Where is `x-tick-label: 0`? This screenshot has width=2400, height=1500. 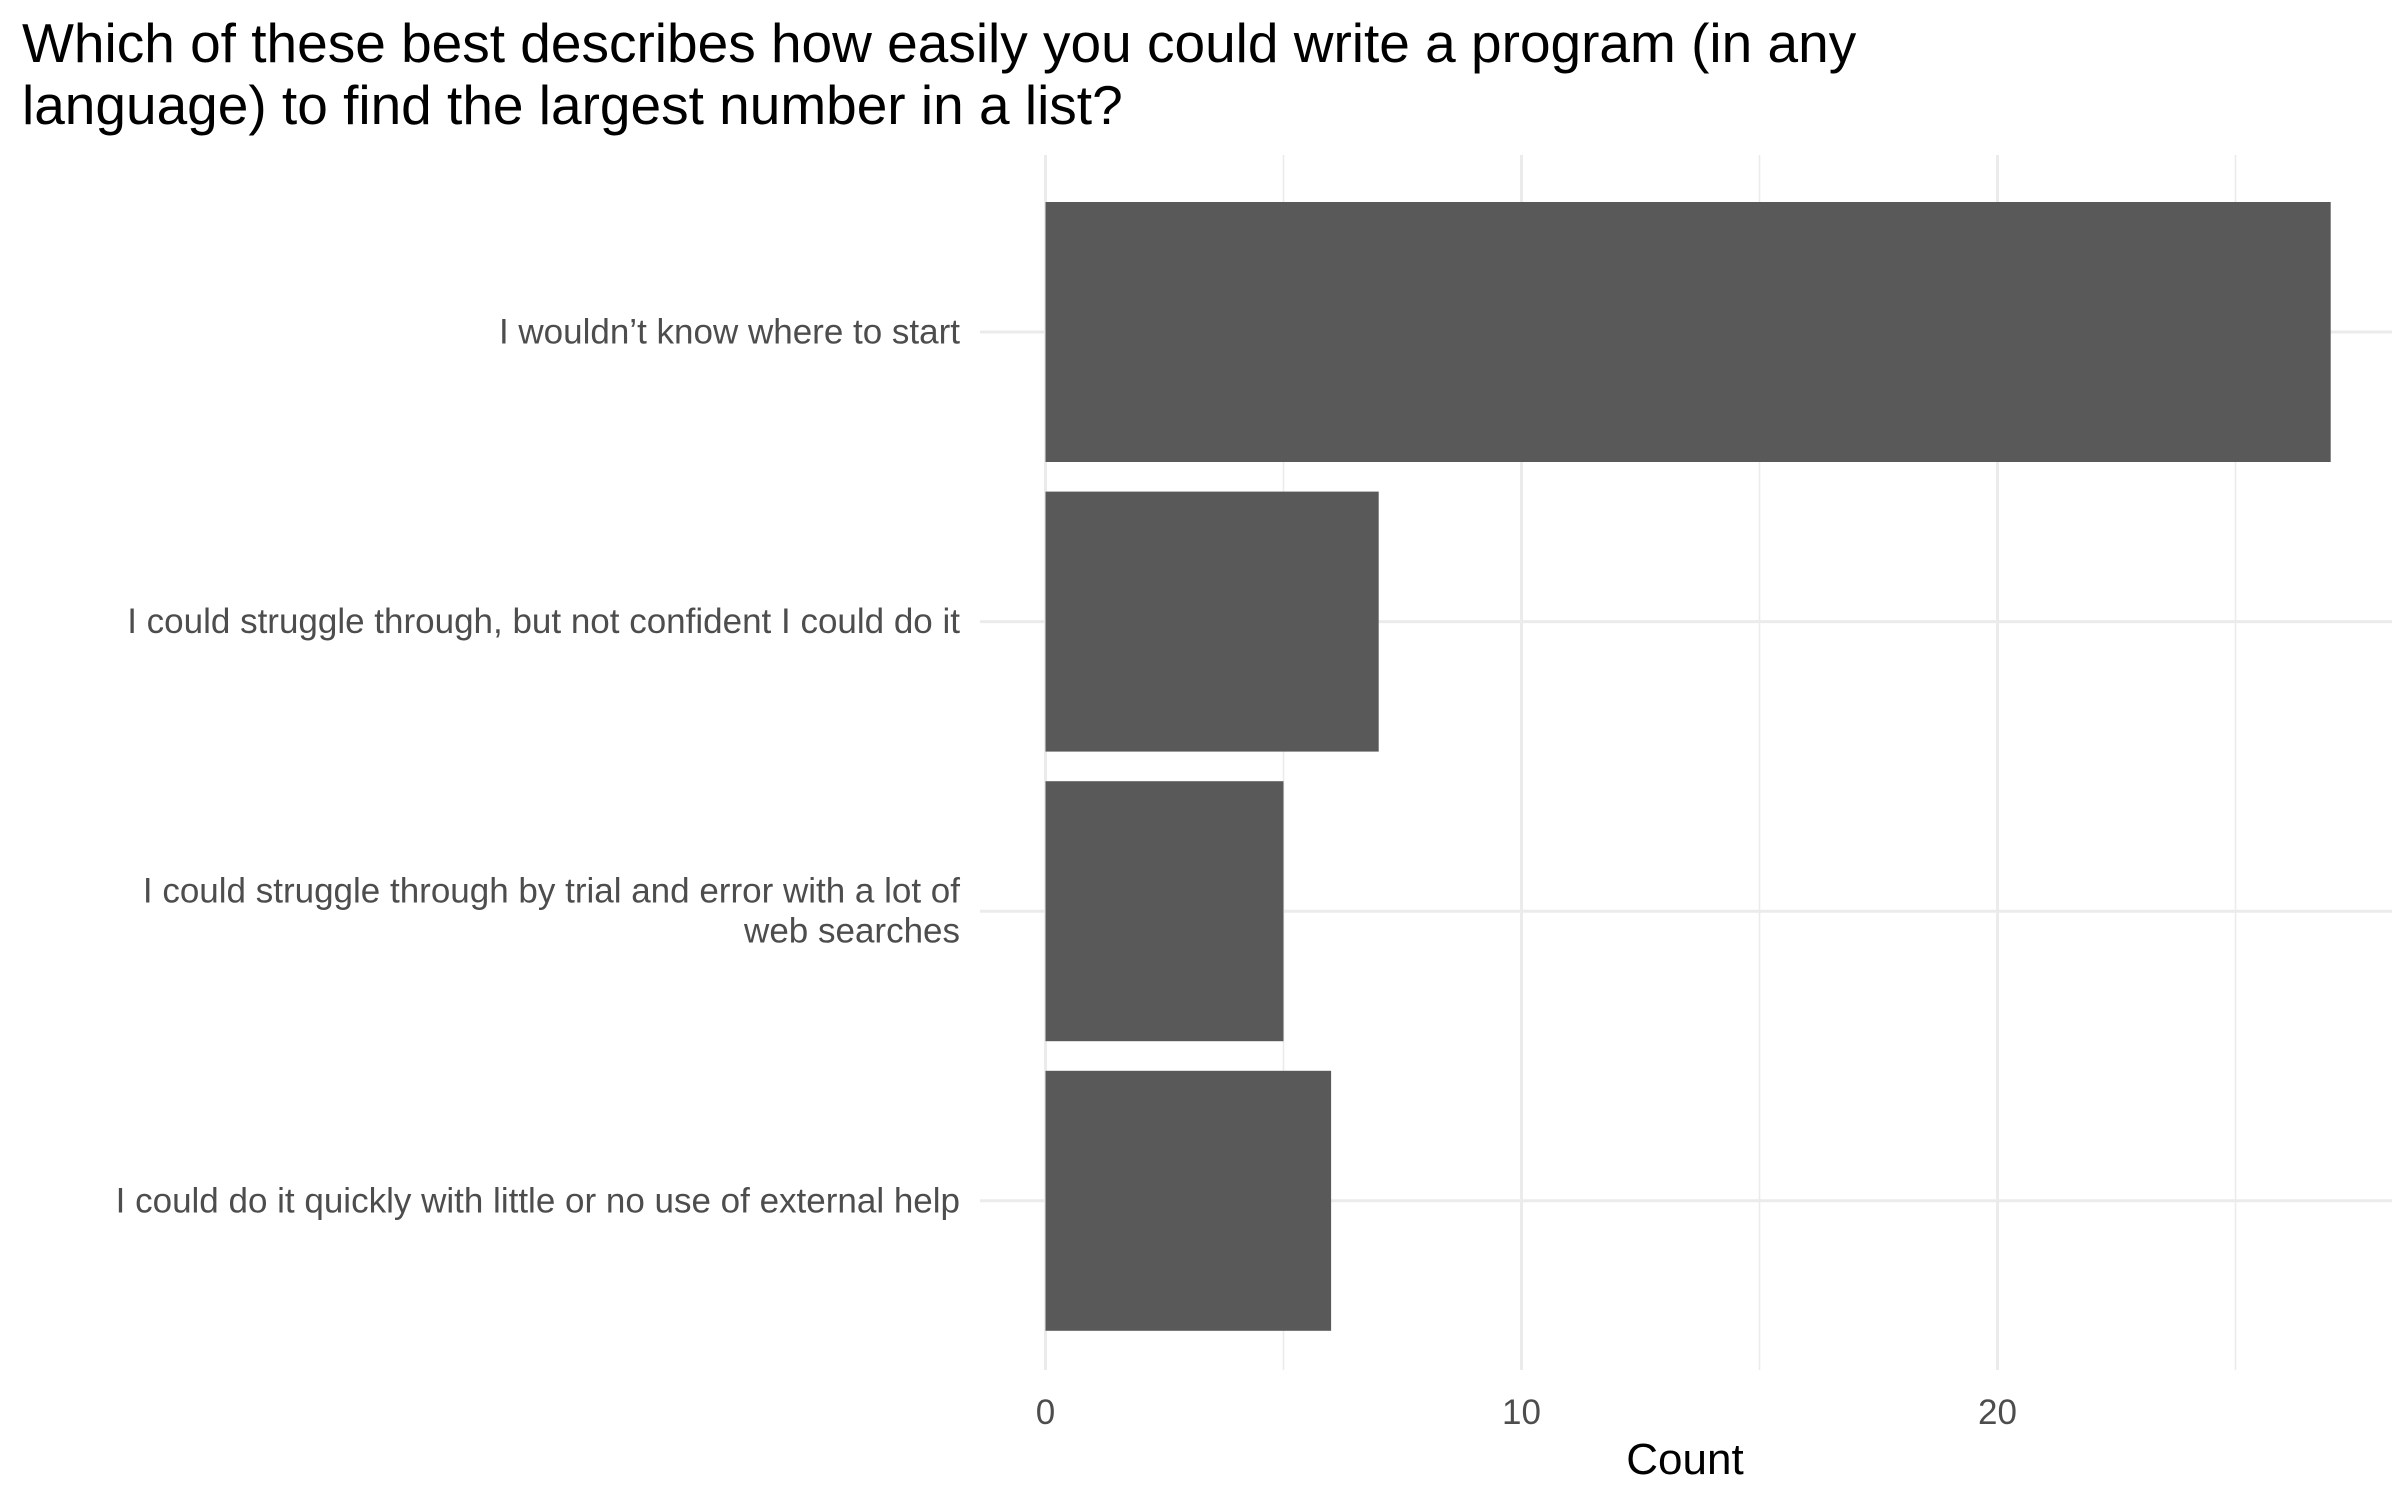 x-tick-label: 0 is located at coordinates (1045, 1412).